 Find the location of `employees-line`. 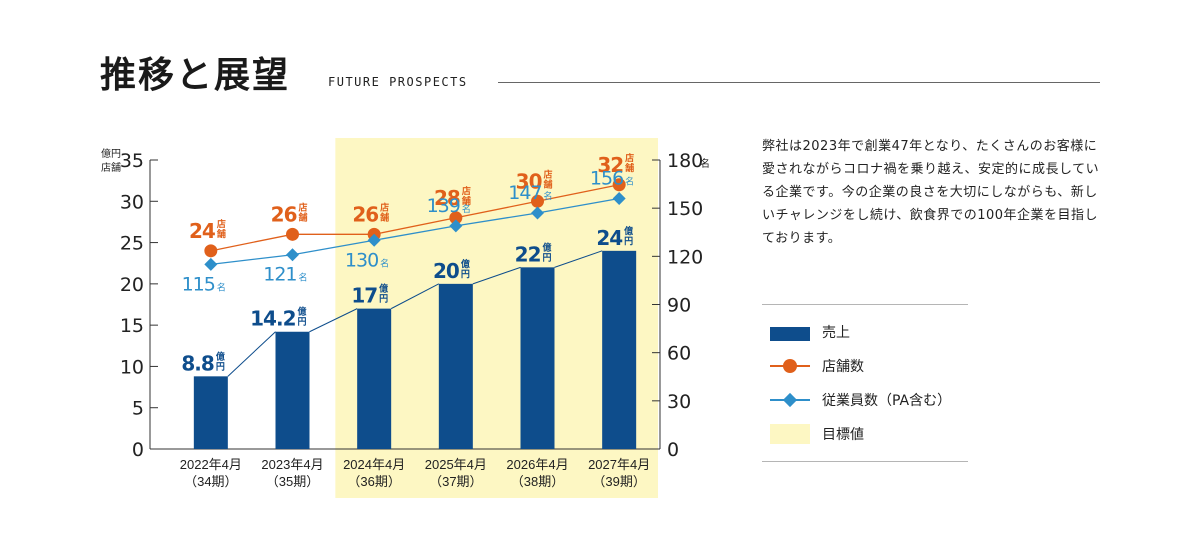

employees-line is located at coordinates (415, 231).